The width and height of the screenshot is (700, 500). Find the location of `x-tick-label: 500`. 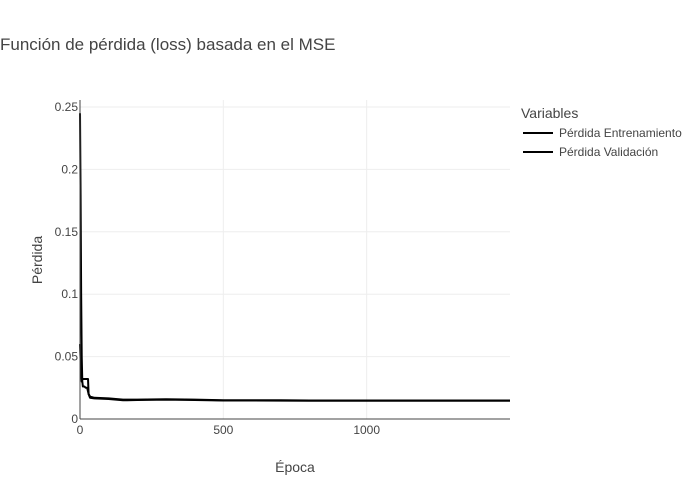

x-tick-label: 500 is located at coordinates (223, 430).